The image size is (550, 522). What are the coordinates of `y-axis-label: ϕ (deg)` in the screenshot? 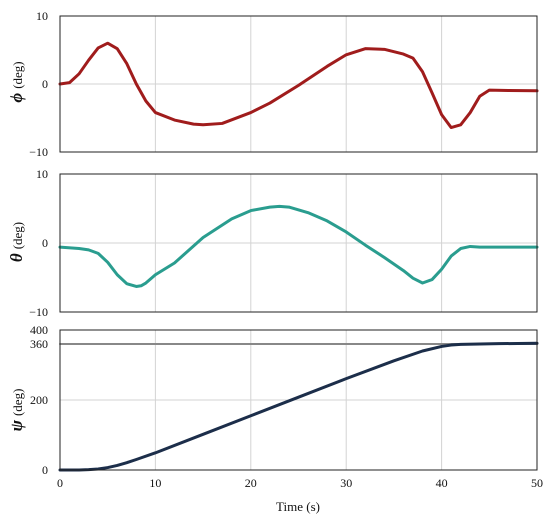 It's located at (16, 81).